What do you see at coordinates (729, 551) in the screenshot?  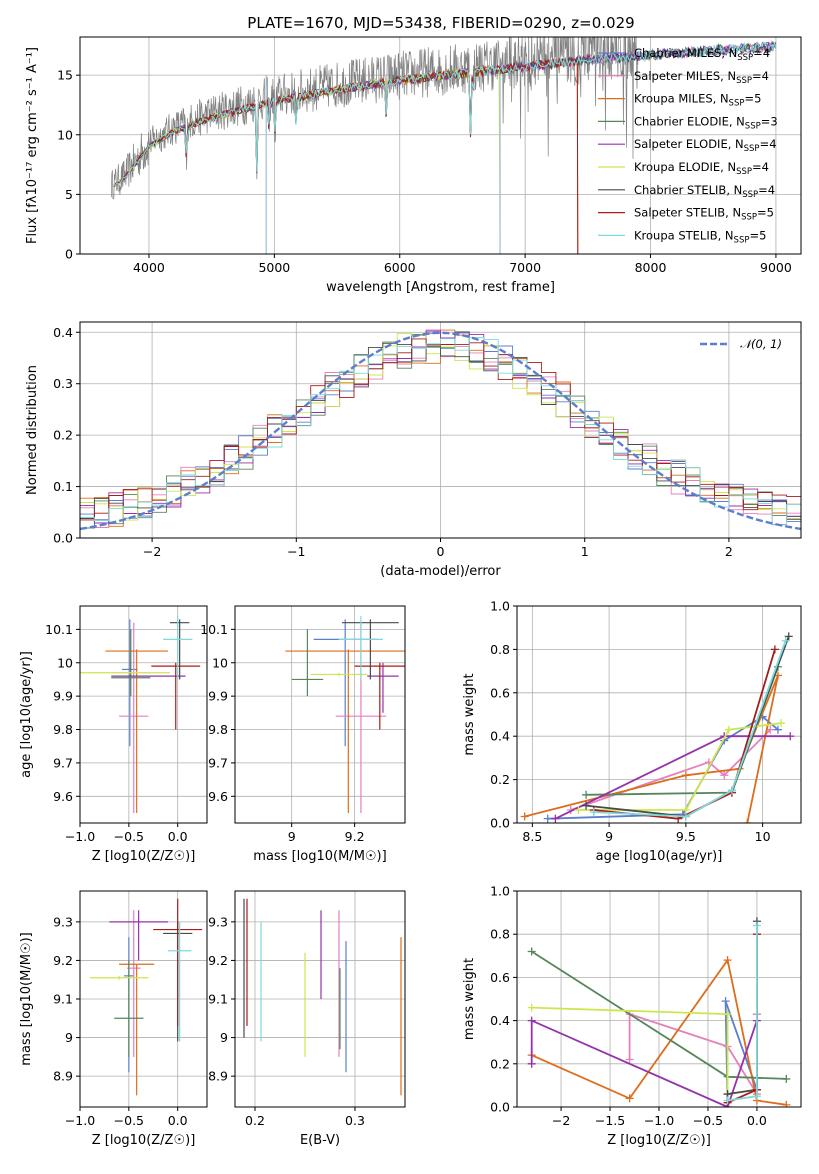 I see `x-tick-label: 2` at bounding box center [729, 551].